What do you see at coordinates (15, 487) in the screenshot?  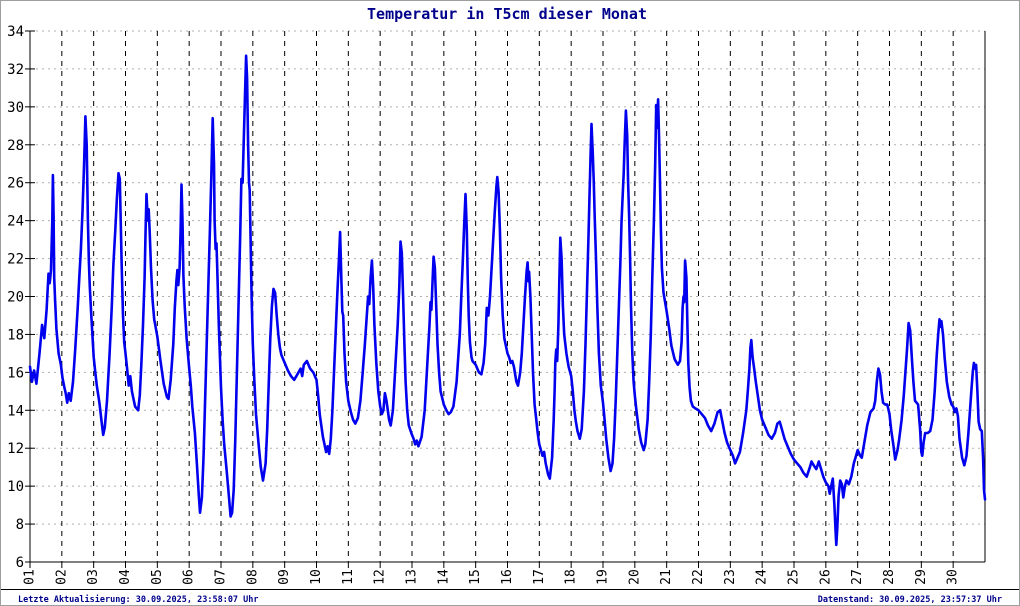 I see `y-tick-label: 10` at bounding box center [15, 487].